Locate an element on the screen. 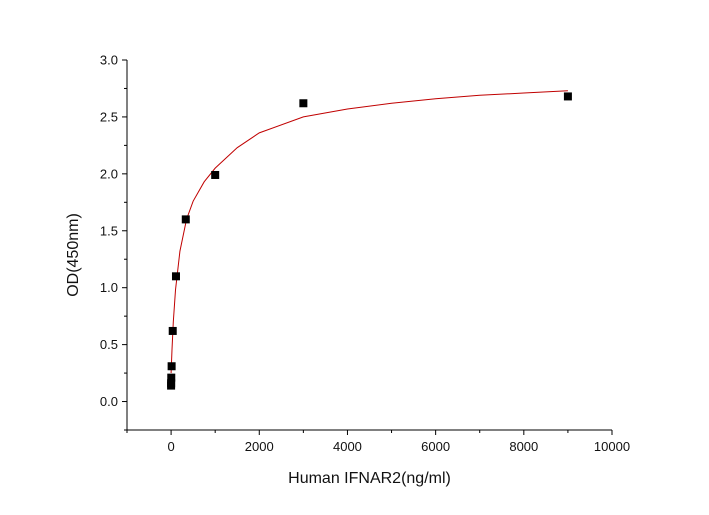 The height and width of the screenshot is (515, 709). y-tick-label: 1.0 is located at coordinates (109, 287).